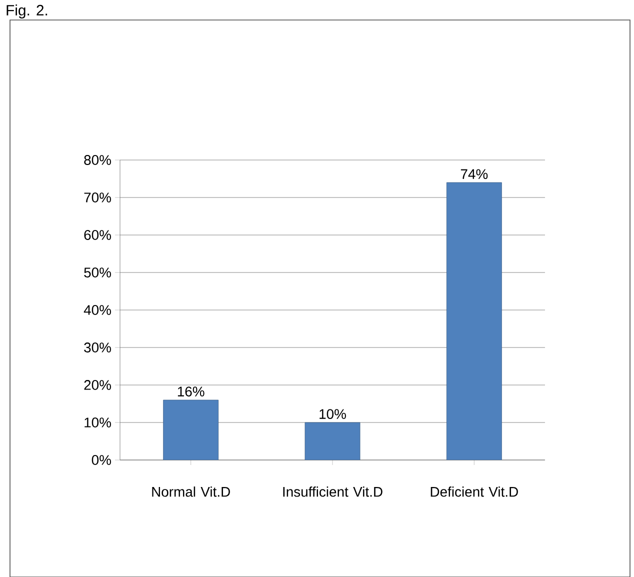 The width and height of the screenshot is (634, 577). What do you see at coordinates (97, 423) in the screenshot?
I see `y-tick-label: 10%` at bounding box center [97, 423].